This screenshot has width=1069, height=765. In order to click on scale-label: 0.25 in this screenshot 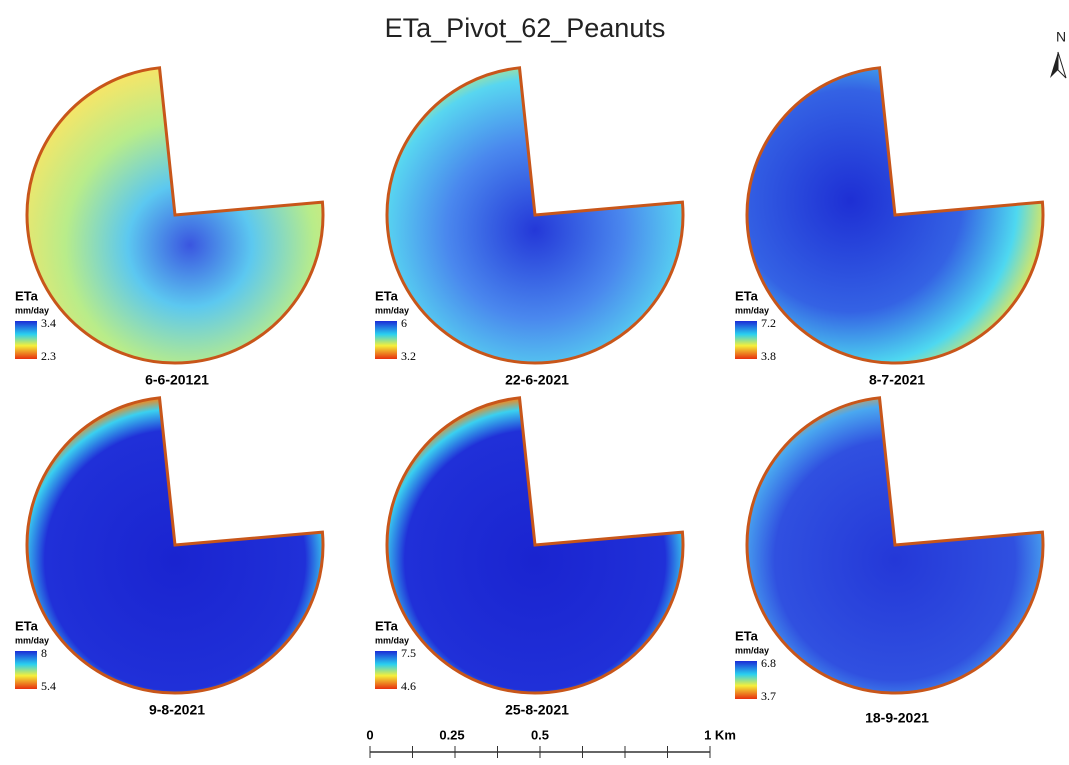, I will do `click(451, 734)`.